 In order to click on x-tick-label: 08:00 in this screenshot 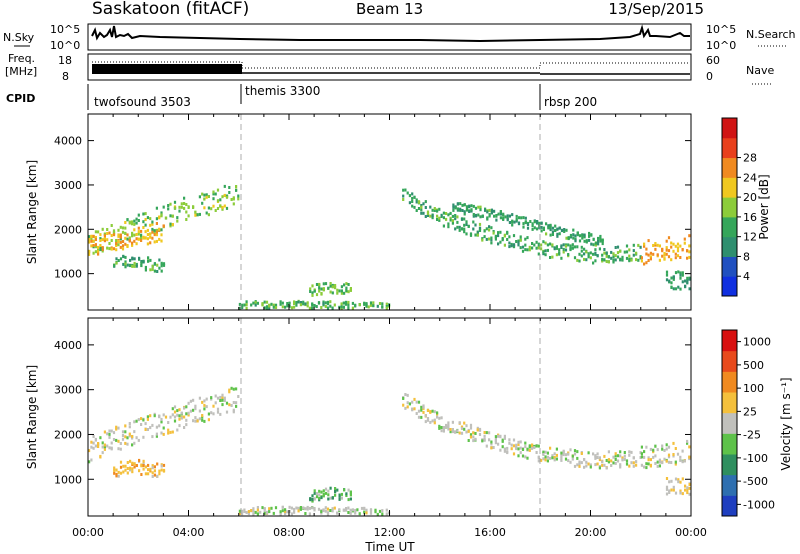, I will do `click(289, 532)`.